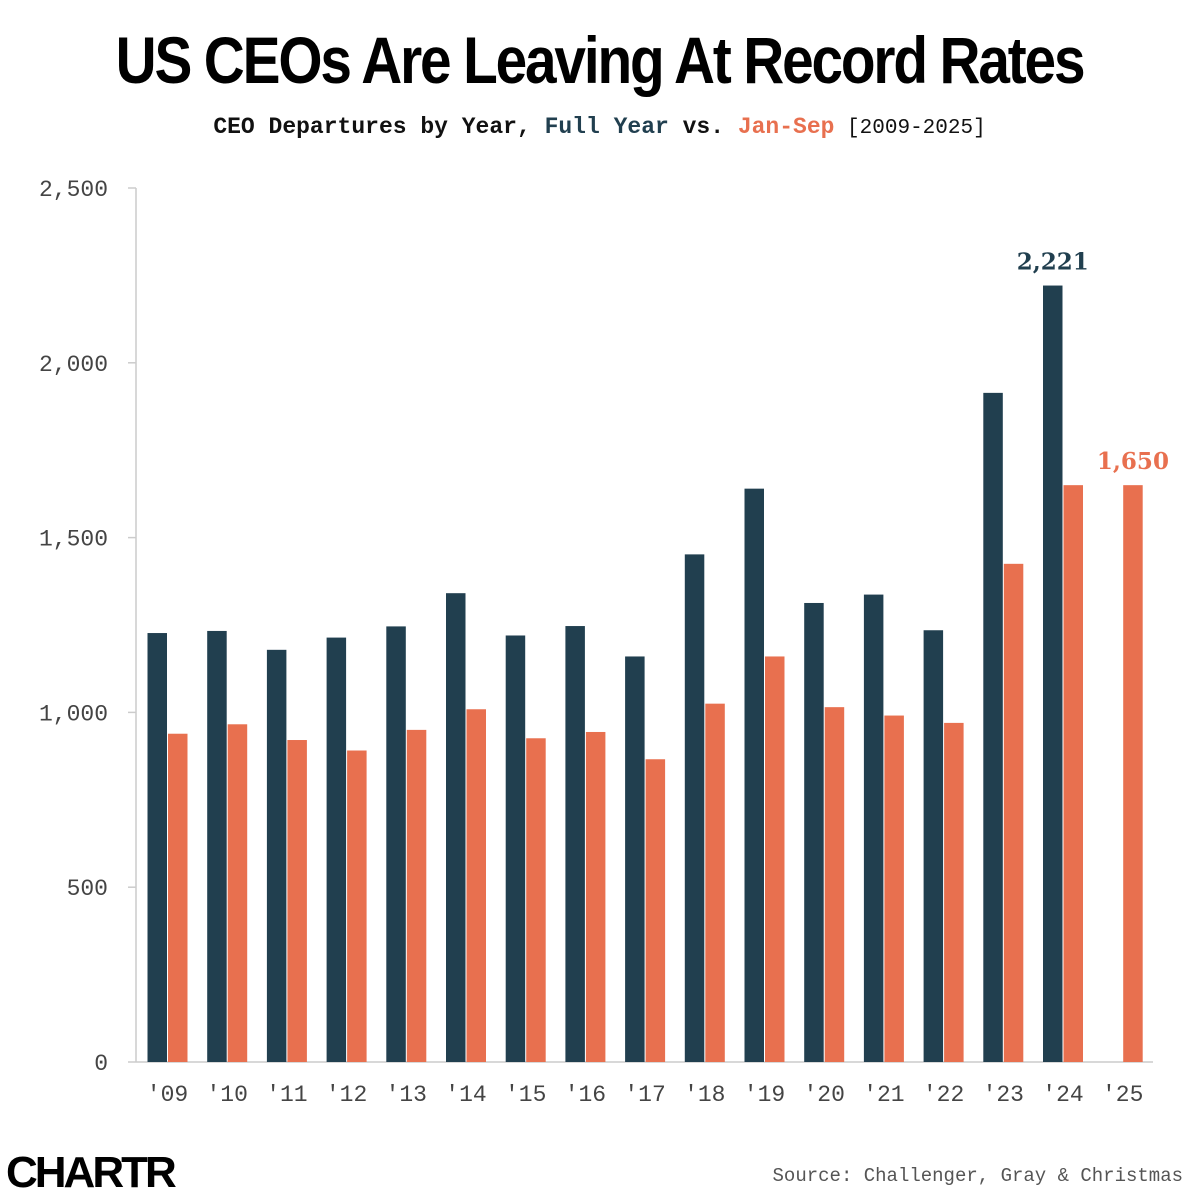 The width and height of the screenshot is (1199, 1200). What do you see at coordinates (600, 60) in the screenshot?
I see `chart-title: US CEOs Are Leaving At Record Rates` at bounding box center [600, 60].